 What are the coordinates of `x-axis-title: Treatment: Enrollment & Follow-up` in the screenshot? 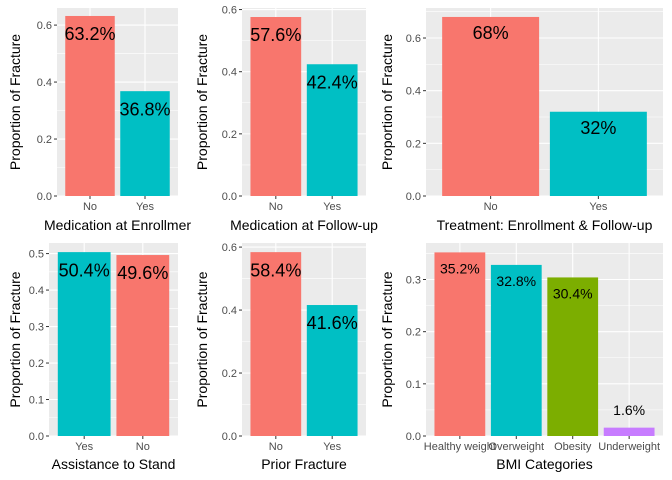 It's located at (545, 225).